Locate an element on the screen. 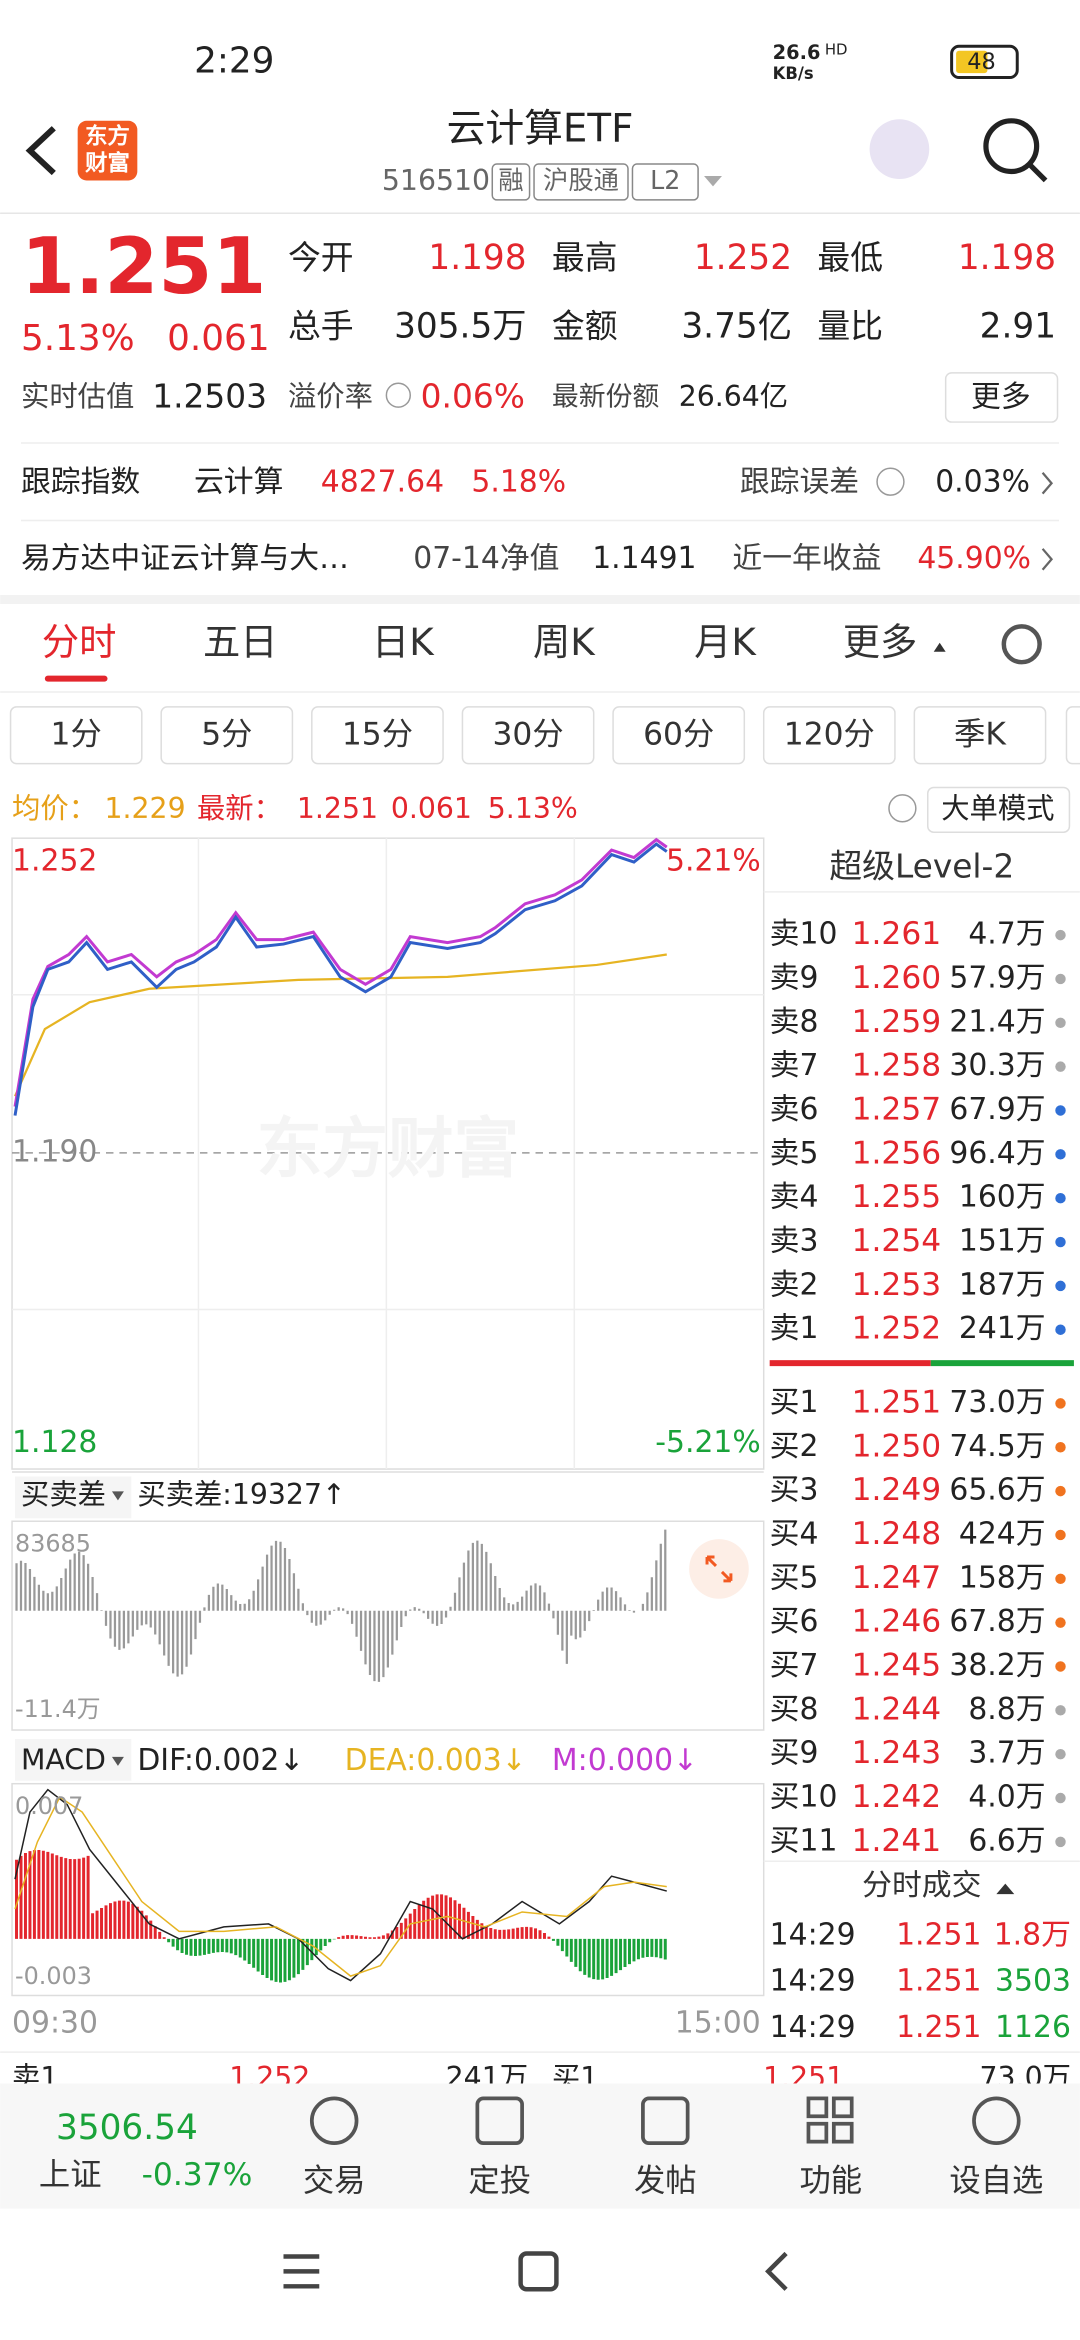 This screenshot has width=1080, height=2340. macd-bars is located at coordinates (341, 1916).